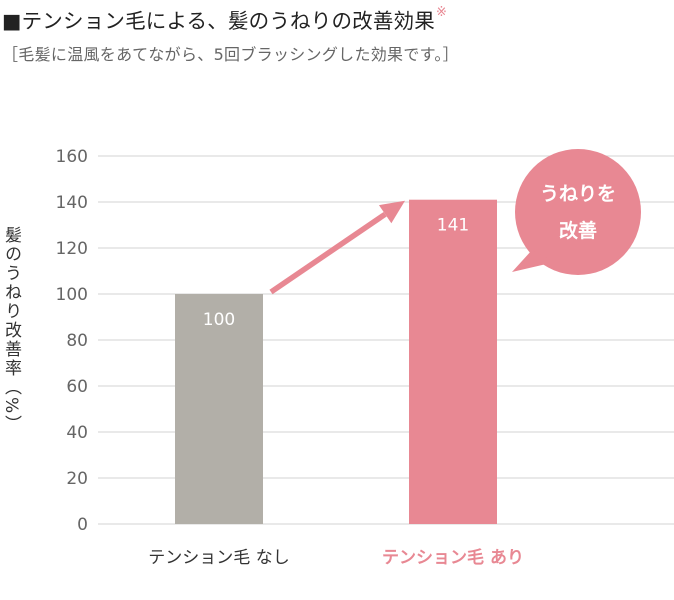  What do you see at coordinates (77, 341) in the screenshot?
I see `y-tick-label: 80` at bounding box center [77, 341].